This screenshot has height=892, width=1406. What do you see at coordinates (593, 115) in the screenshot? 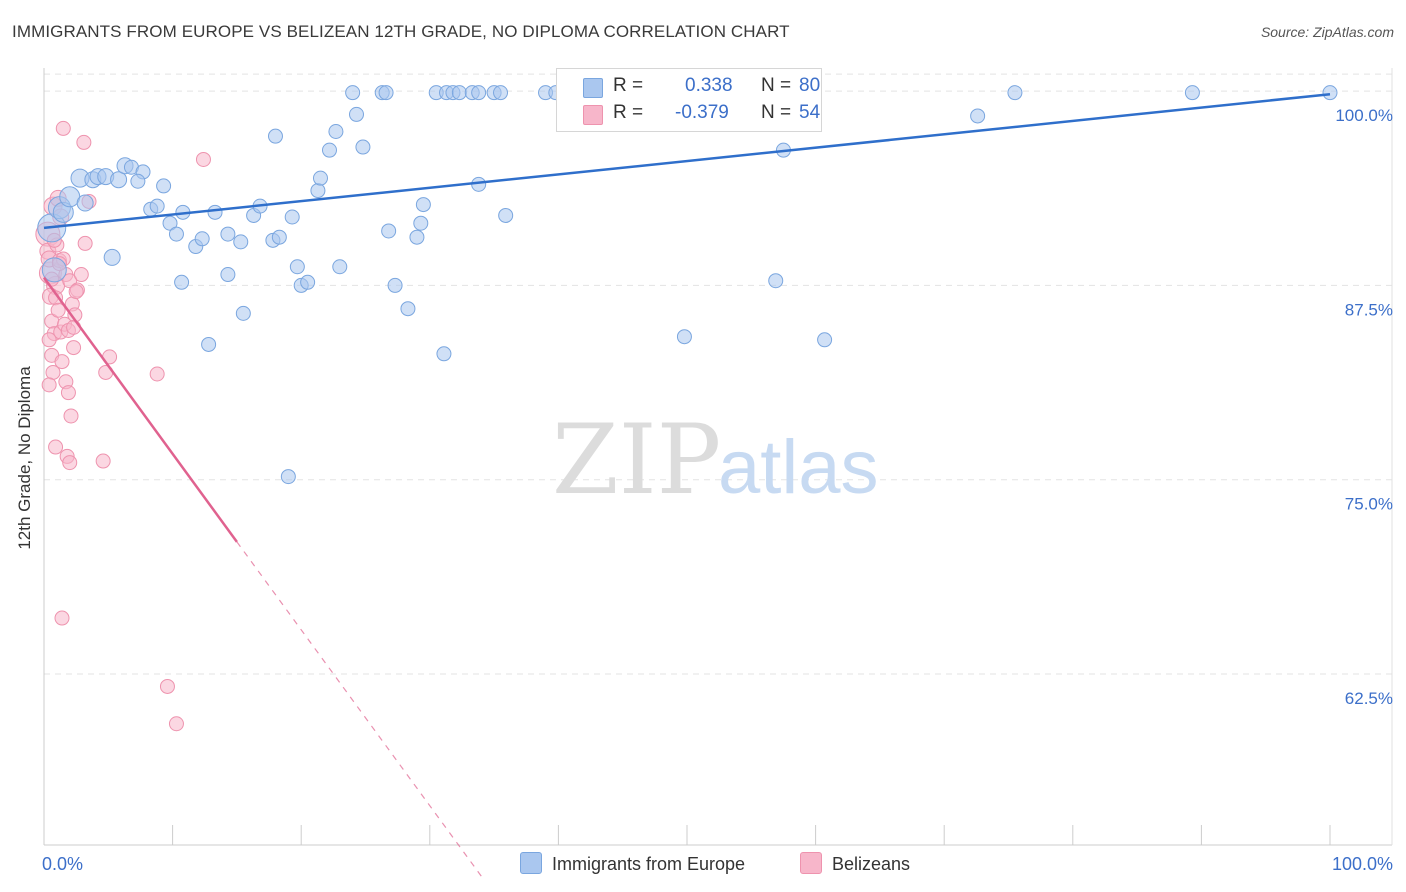
I see `legend-swatch-belizeans` at bounding box center [593, 115].